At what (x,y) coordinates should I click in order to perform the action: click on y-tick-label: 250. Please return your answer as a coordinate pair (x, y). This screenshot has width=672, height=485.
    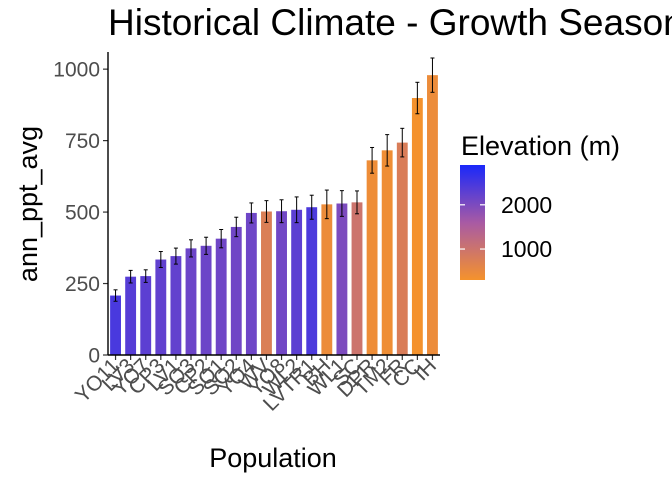
    Looking at the image, I should click on (82, 284).